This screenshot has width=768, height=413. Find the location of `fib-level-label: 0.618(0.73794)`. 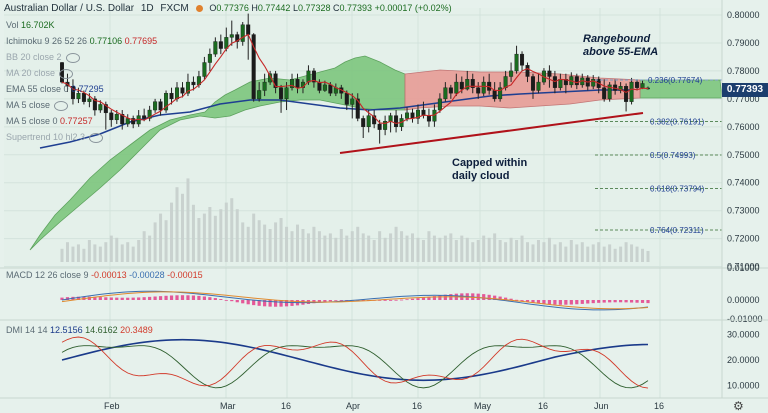

fib-level-label: 0.618(0.73794) is located at coordinates (677, 188).